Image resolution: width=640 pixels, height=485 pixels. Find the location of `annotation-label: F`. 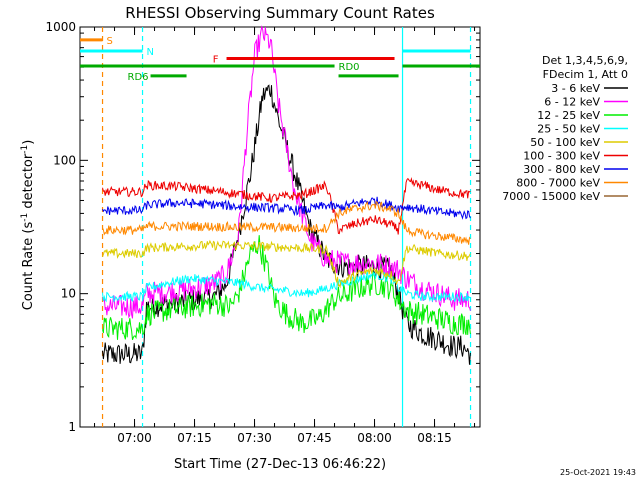

annotation-label: F is located at coordinates (216, 60).